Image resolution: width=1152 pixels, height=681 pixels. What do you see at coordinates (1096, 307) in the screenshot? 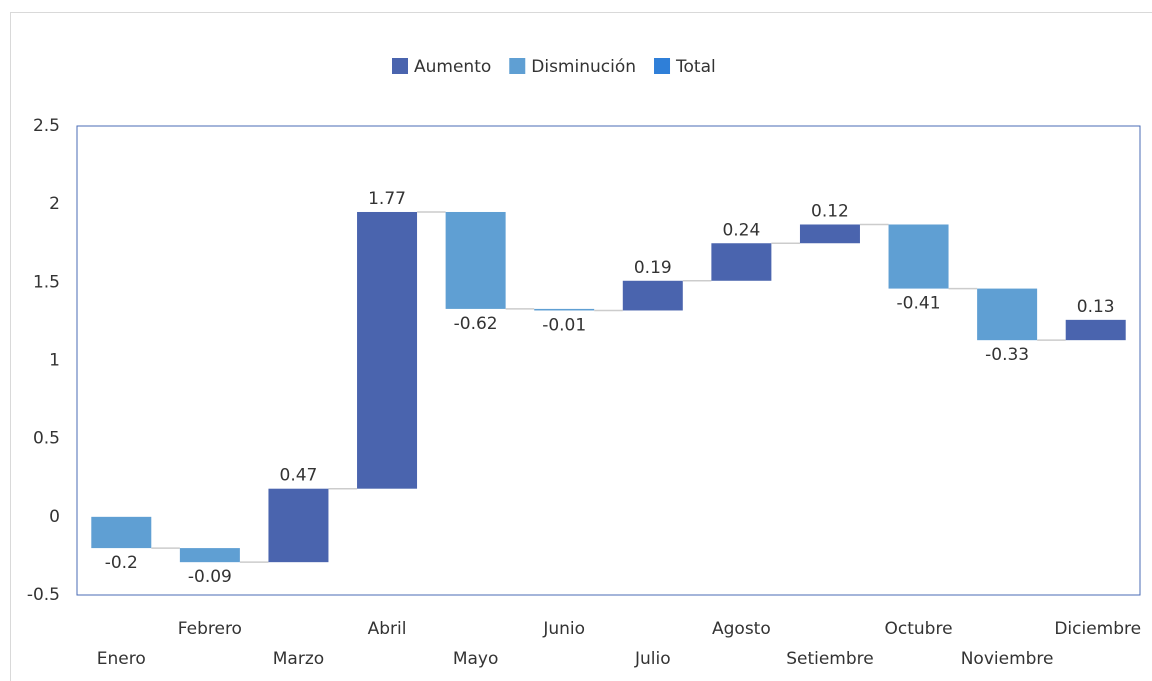
I see `data-label: 0.13` at bounding box center [1096, 307].